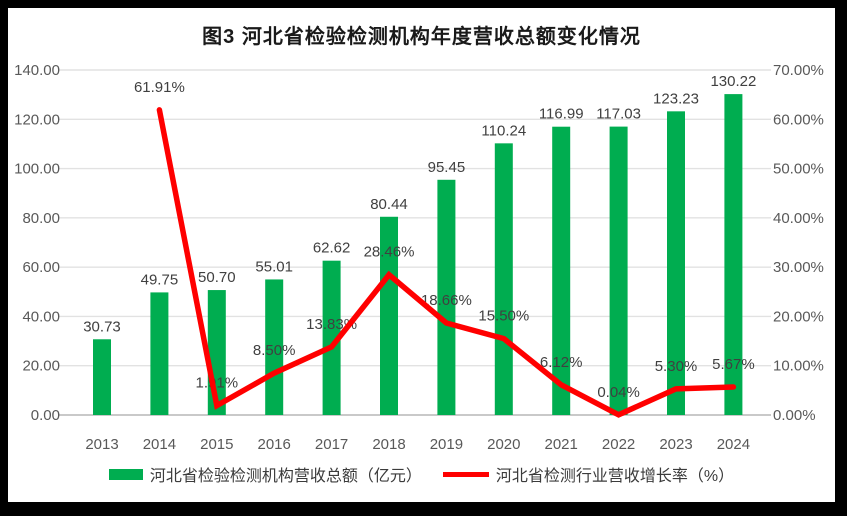 The height and width of the screenshot is (516, 847). I want to click on bar-value-label: 117.03, so click(618, 114).